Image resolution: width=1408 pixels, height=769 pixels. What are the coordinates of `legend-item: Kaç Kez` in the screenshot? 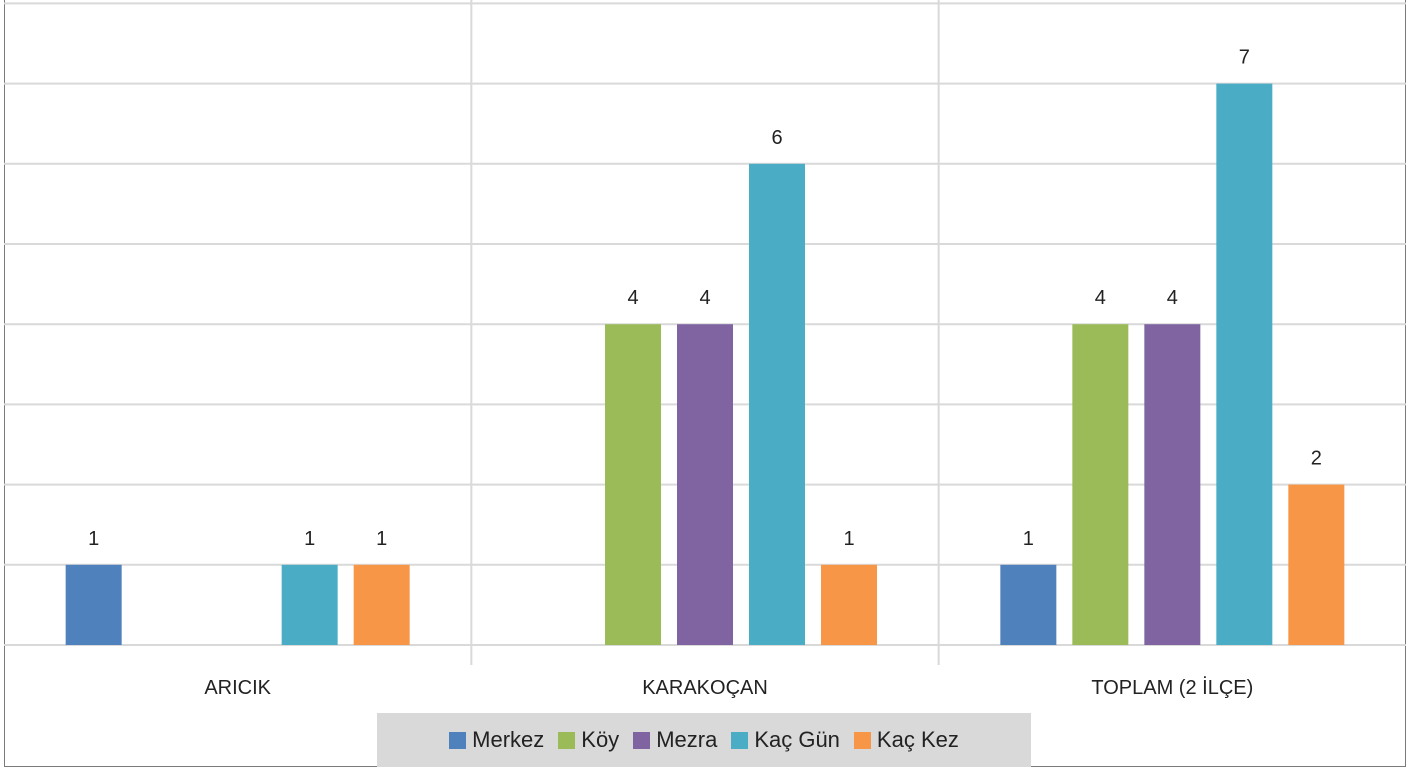 It's located at (906, 740).